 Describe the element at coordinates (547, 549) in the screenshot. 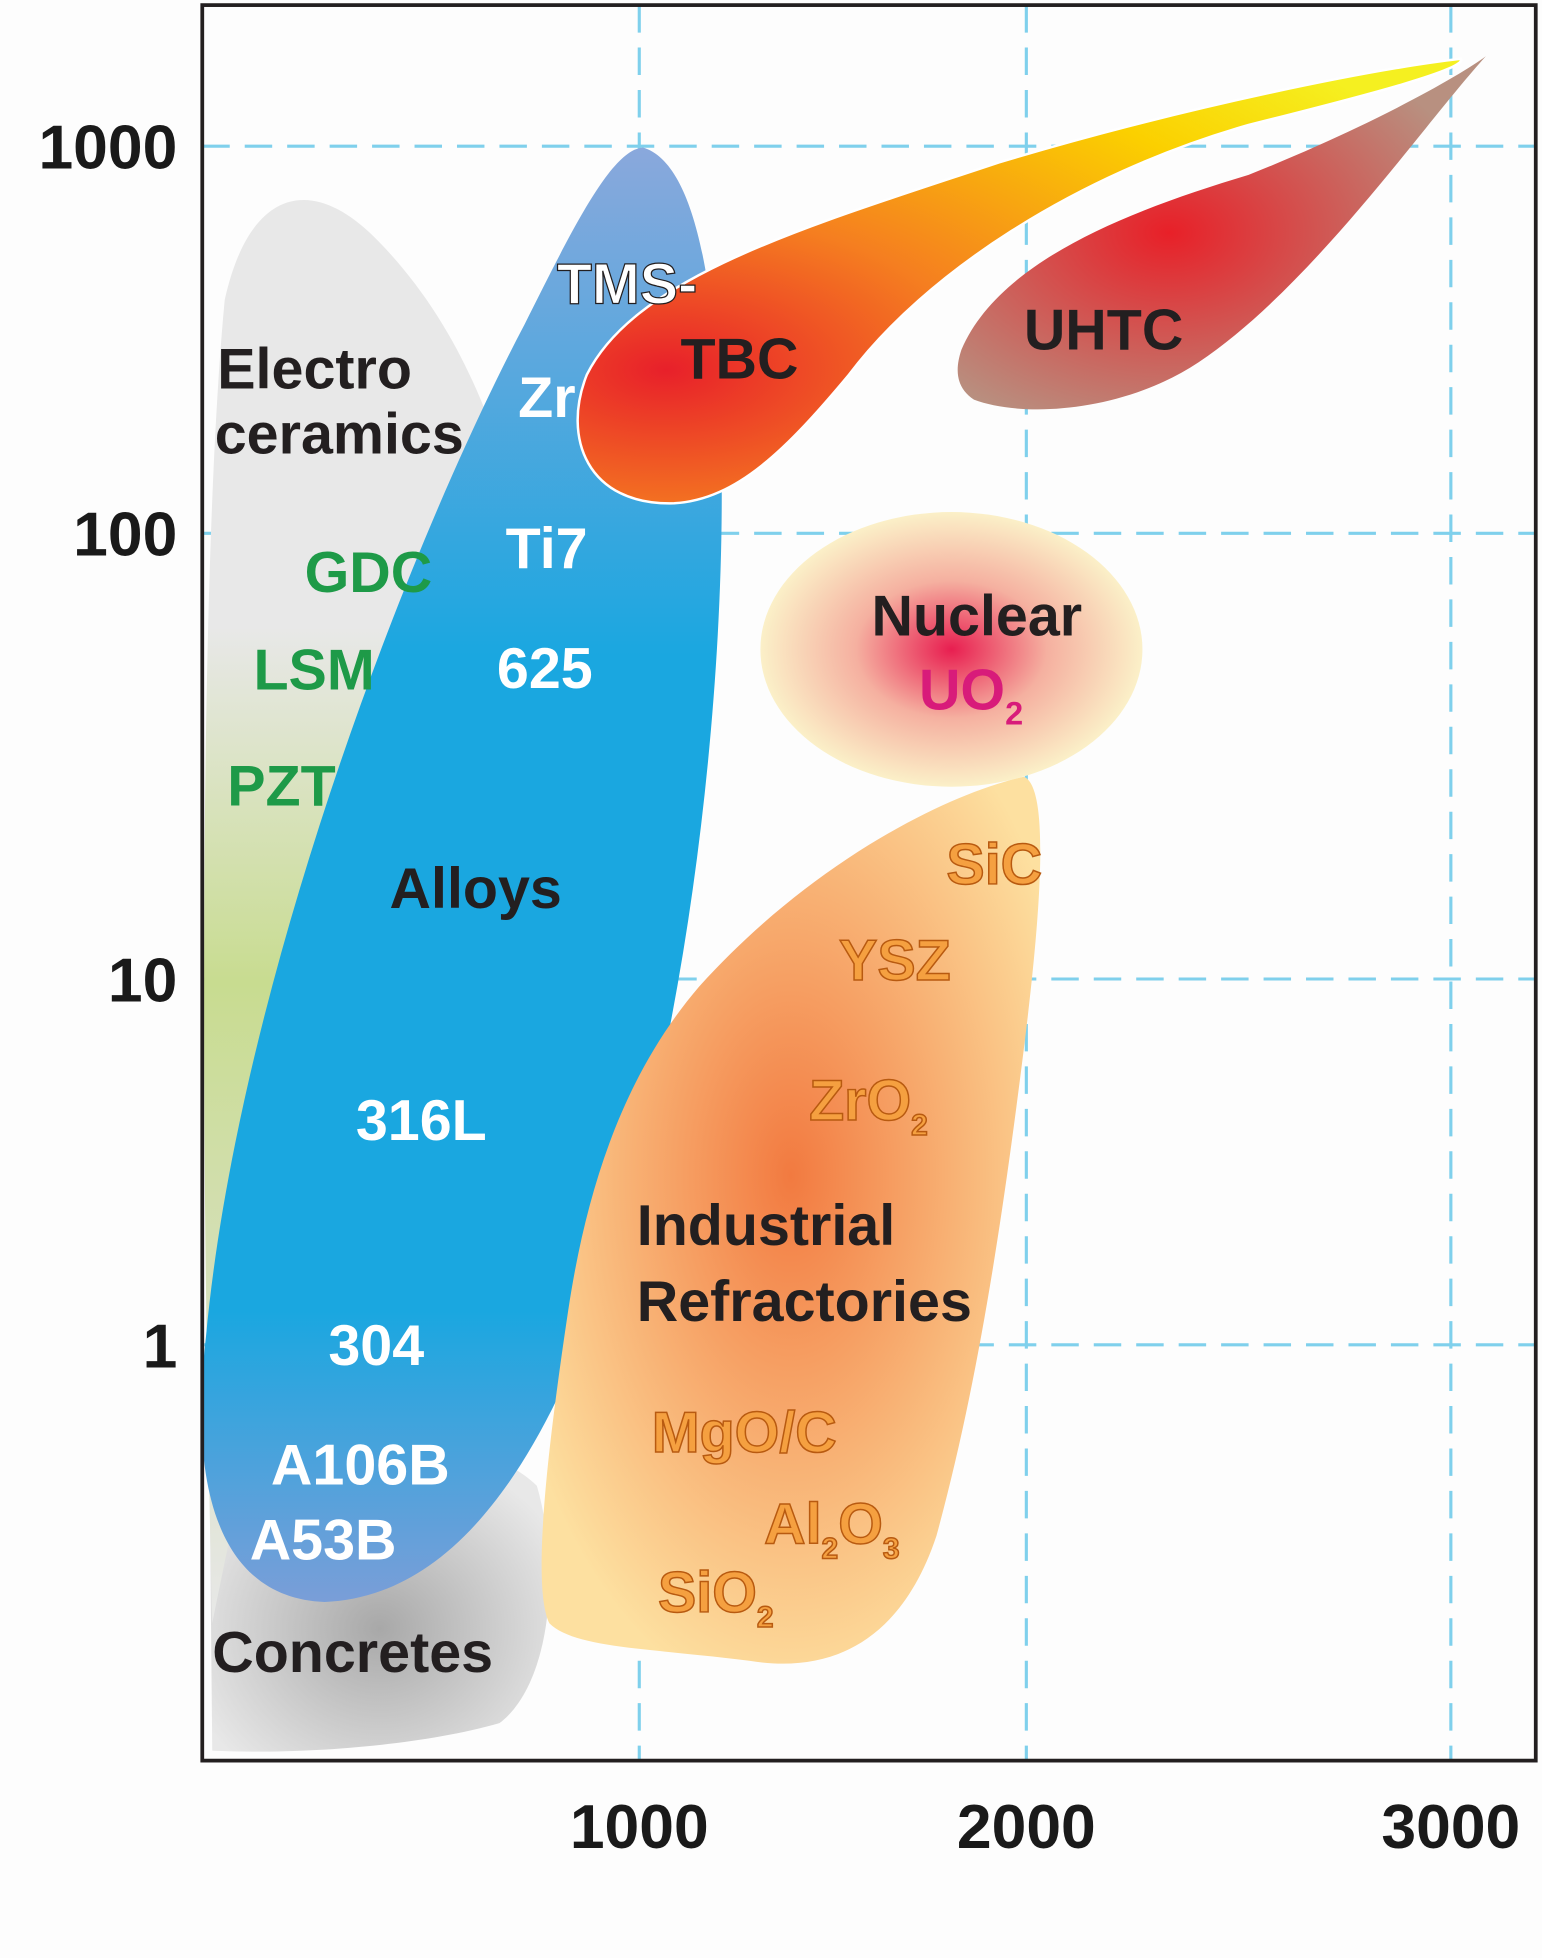

I see `label-ti7: Ti7` at that location.